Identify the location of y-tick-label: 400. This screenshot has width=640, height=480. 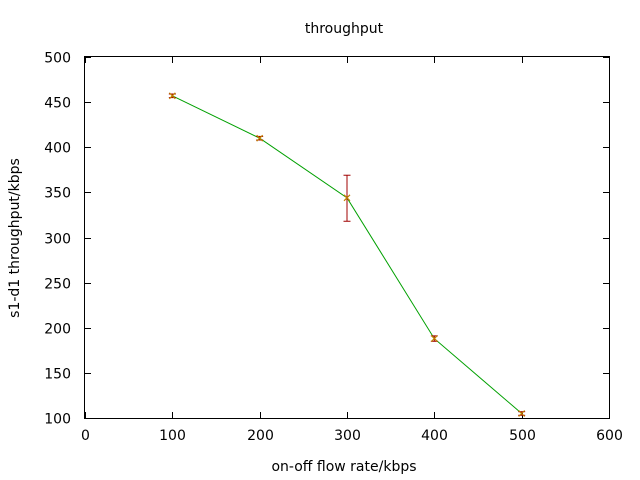
(57, 149).